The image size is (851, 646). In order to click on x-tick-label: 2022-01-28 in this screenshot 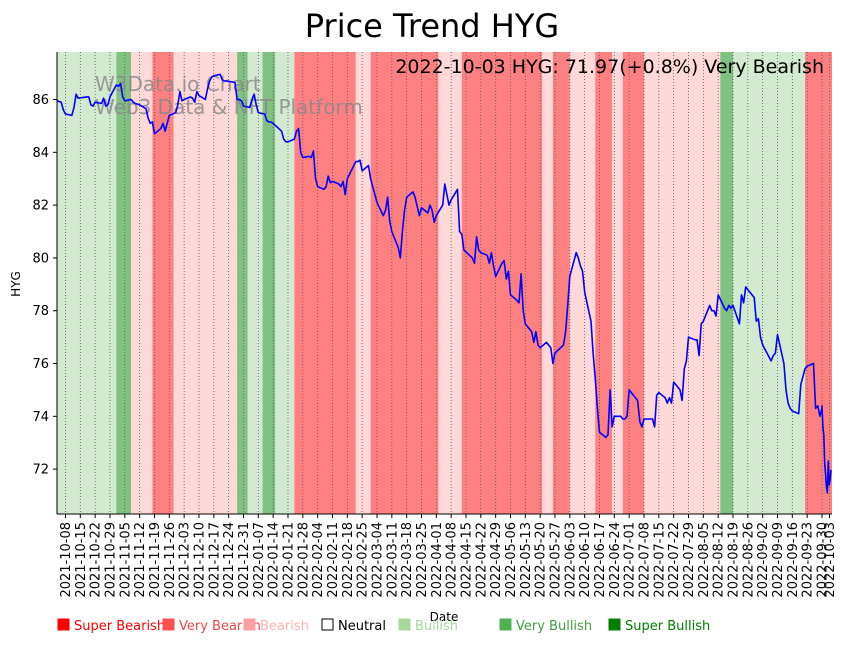, I will do `click(303, 560)`.